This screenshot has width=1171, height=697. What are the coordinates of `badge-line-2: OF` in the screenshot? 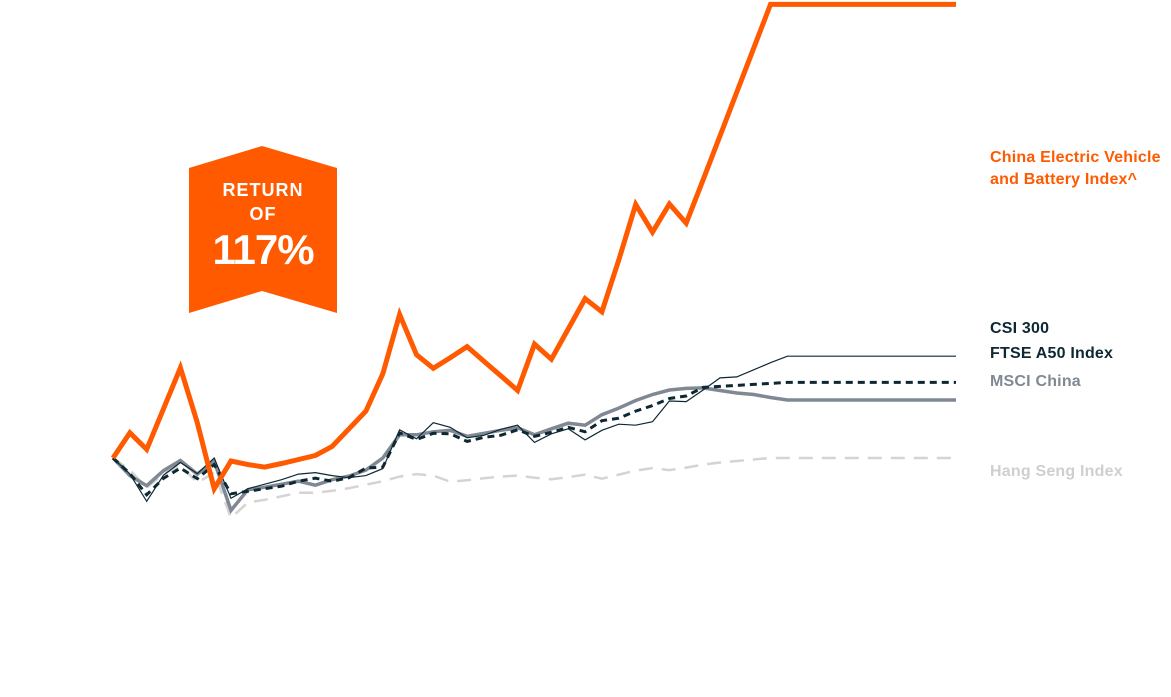 It's located at (263, 214).